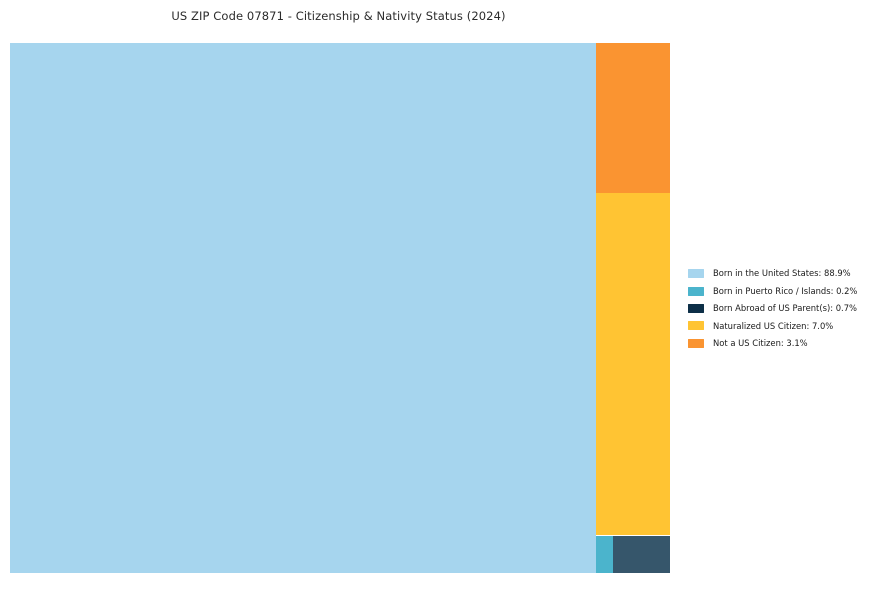 The width and height of the screenshot is (889, 590). I want to click on legend-item: Born in Puerto Rico / Islands: 0.2%, so click(786, 290).